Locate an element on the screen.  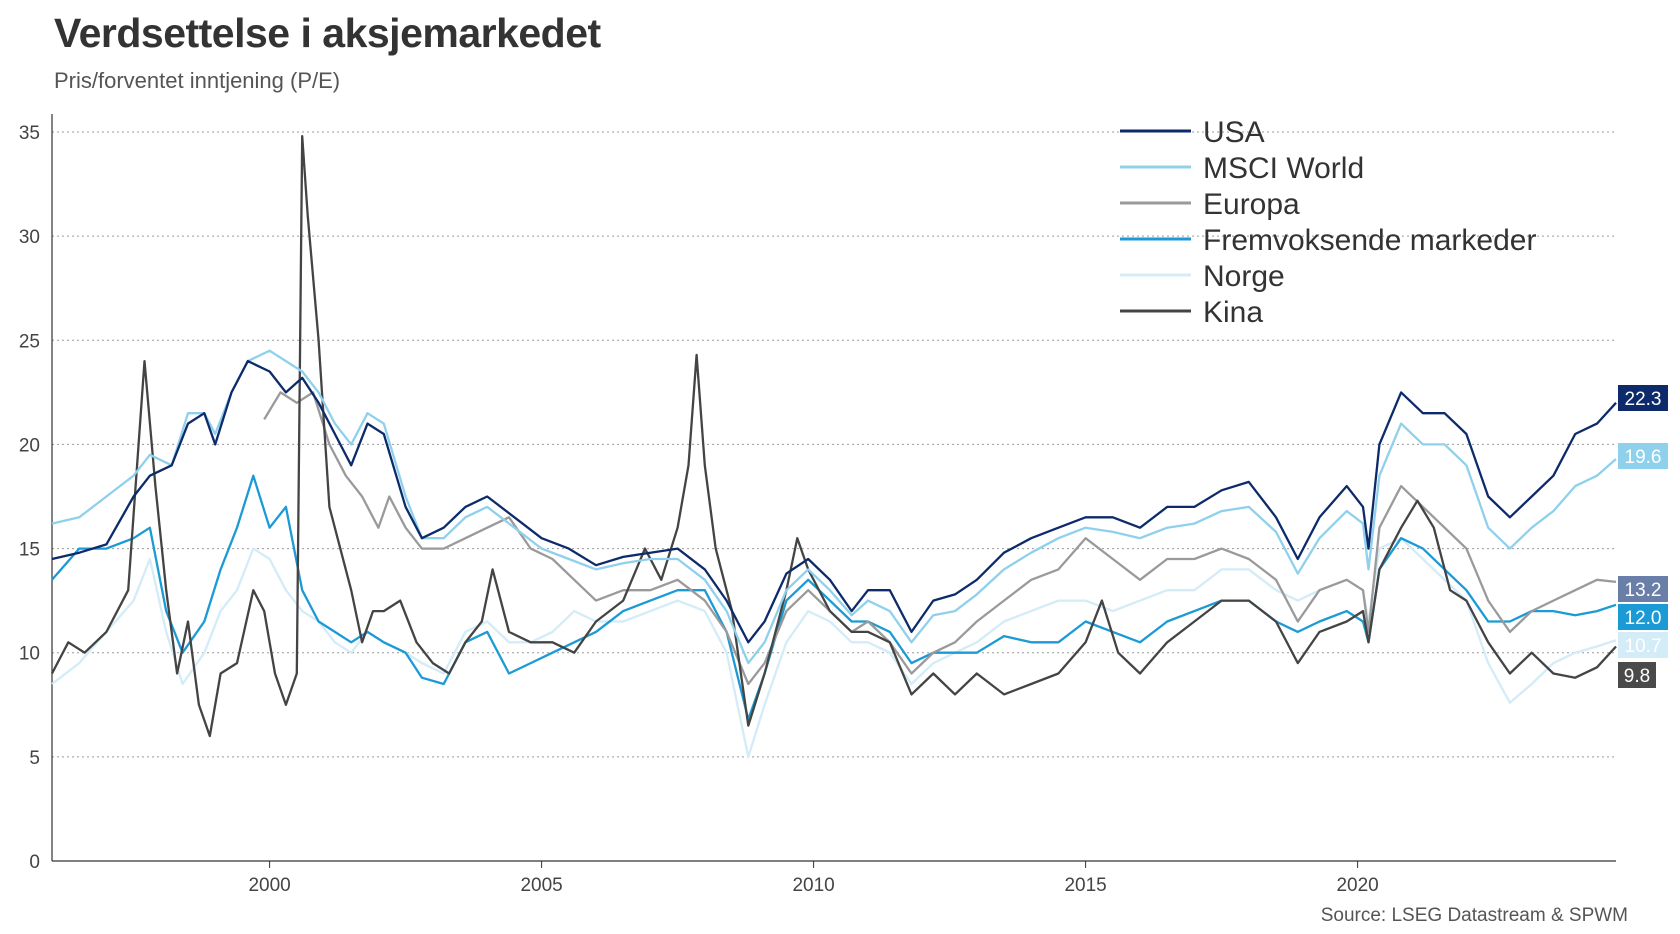
x-axis-ticks: 2000 2005 2010 2015 2020 is located at coordinates (813, 878).